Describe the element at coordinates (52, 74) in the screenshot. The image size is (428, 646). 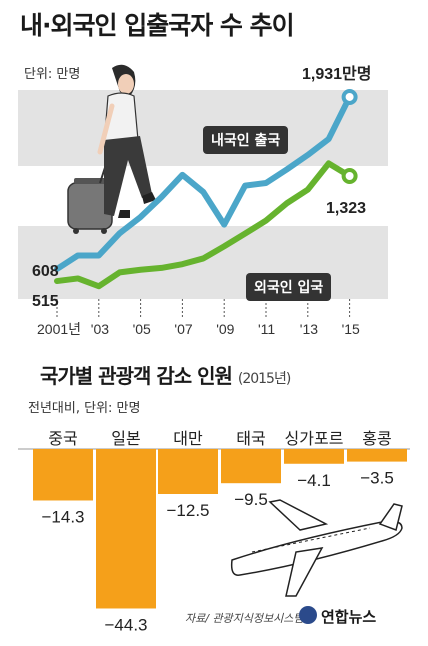
I see `line-chart-unit: 단위: 만명` at that location.